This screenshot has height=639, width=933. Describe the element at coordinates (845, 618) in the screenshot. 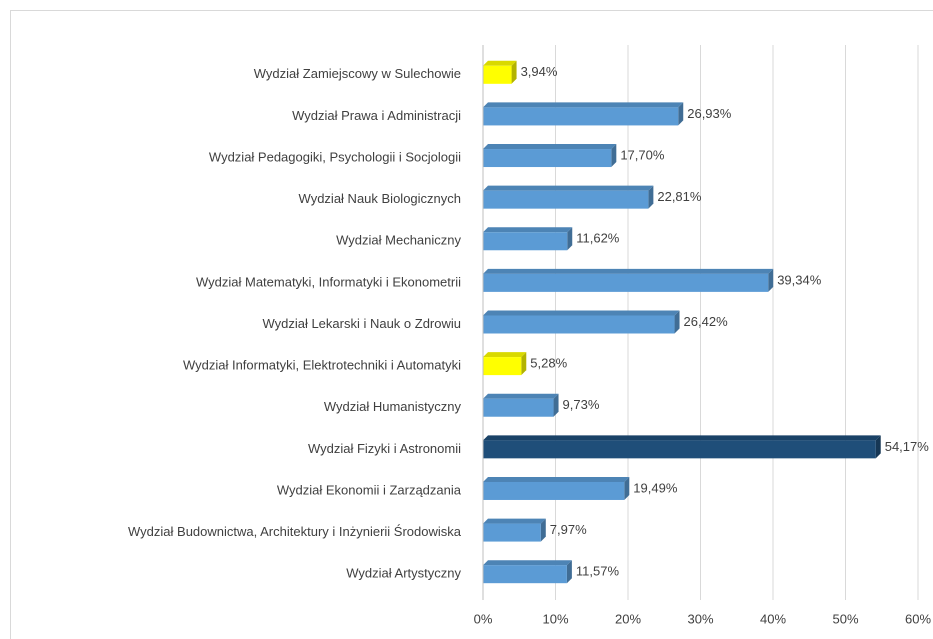

I see `x-tick-label: 50%` at that location.